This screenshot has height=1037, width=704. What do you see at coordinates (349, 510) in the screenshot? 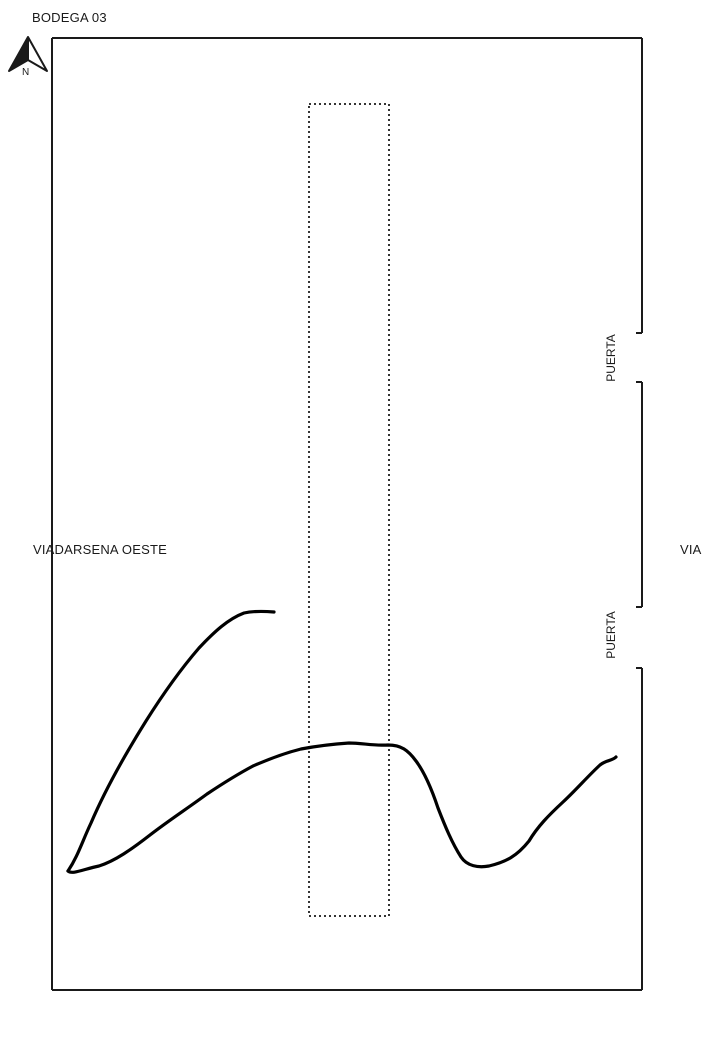
I see `dotted-zone` at bounding box center [349, 510].